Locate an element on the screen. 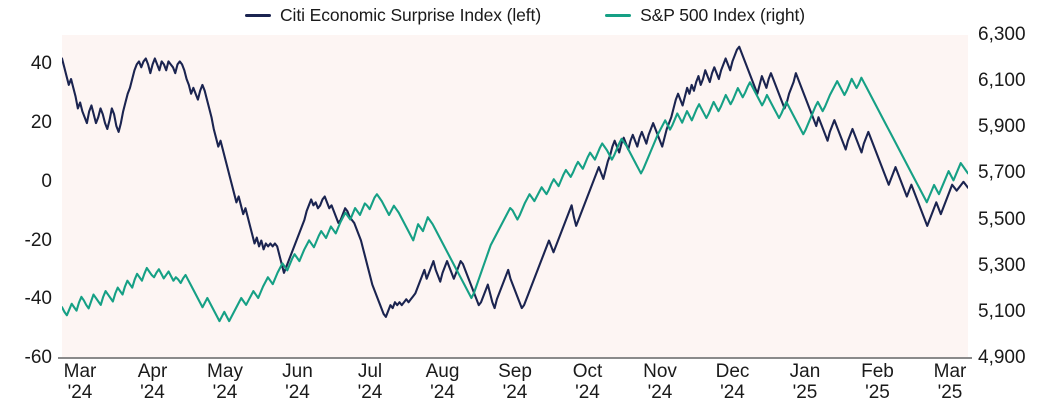 This screenshot has height=418, width=1050. y-axis-right-tick: 5,500 is located at coordinates (1002, 219).